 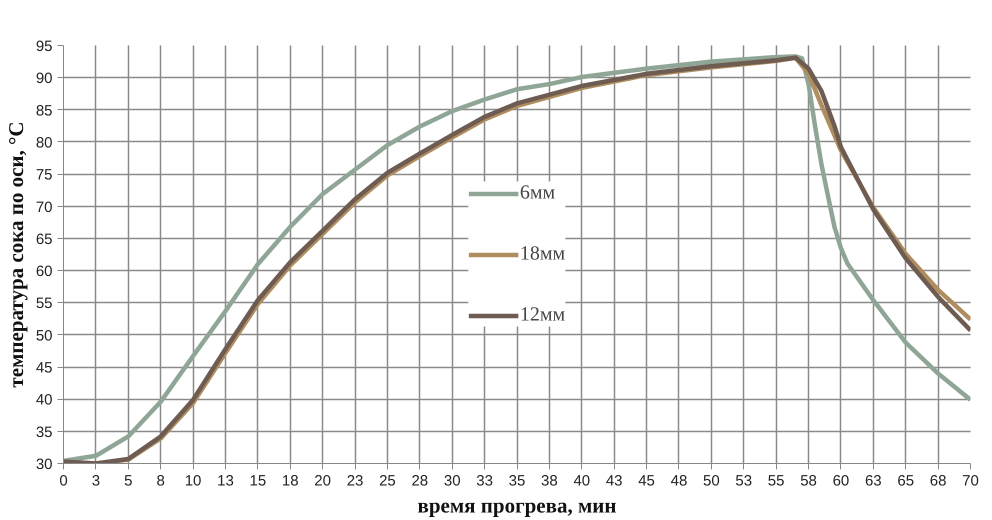 I want to click on y-tick-label: 80, so click(x=44, y=143).